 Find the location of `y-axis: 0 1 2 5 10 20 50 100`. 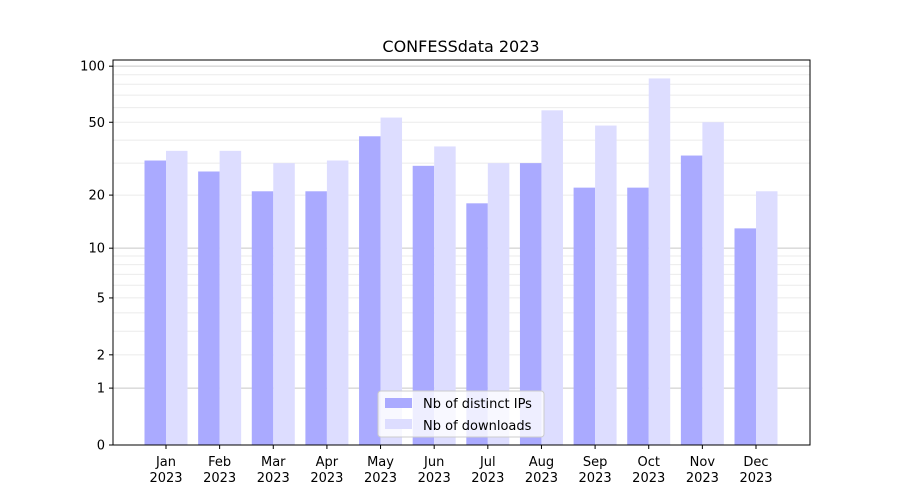

y-axis: 0 1 2 5 10 20 50 100 is located at coordinates (96, 257).